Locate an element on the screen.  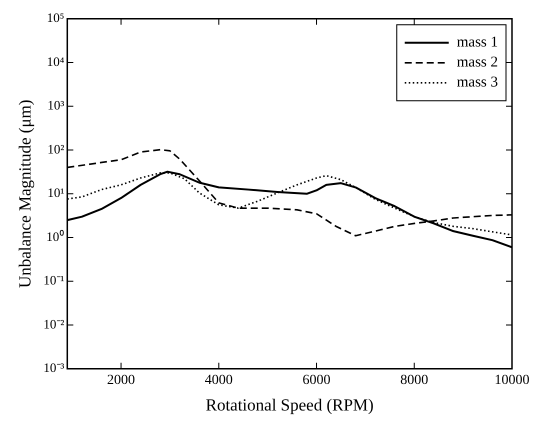
y-tick-label: 10⁵ is located at coordinates (55, 18).